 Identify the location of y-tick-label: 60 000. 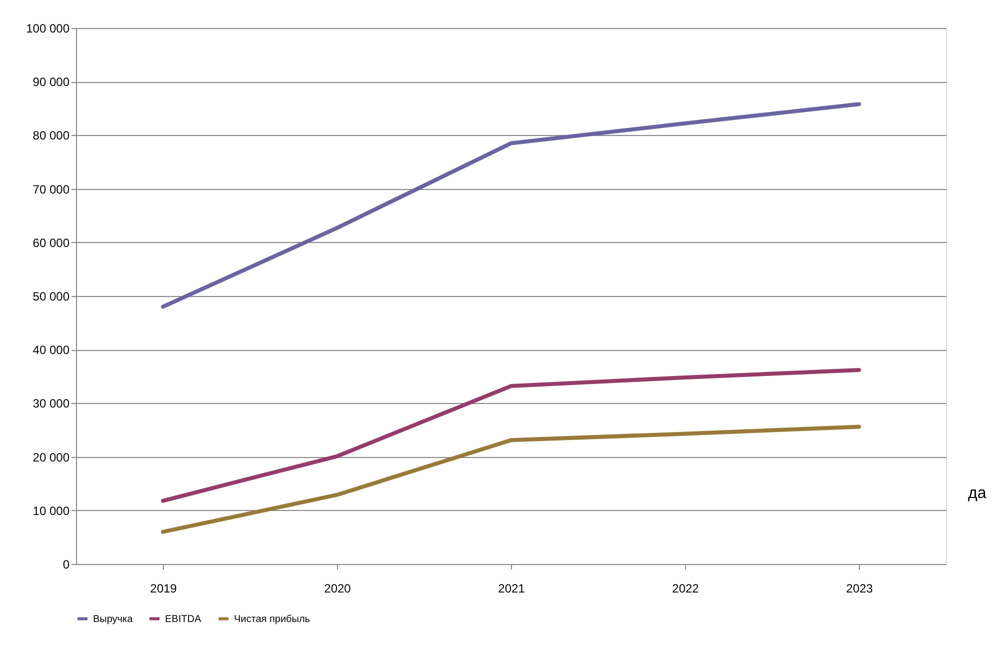
(51, 243).